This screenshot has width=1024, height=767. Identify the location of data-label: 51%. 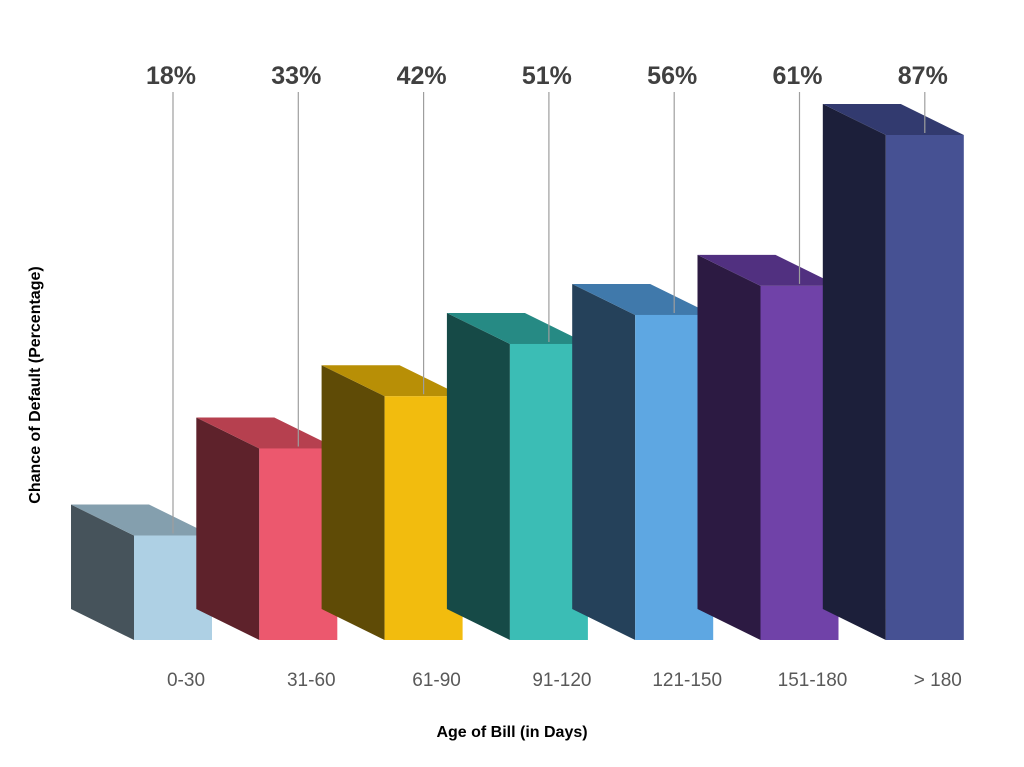
(547, 76).